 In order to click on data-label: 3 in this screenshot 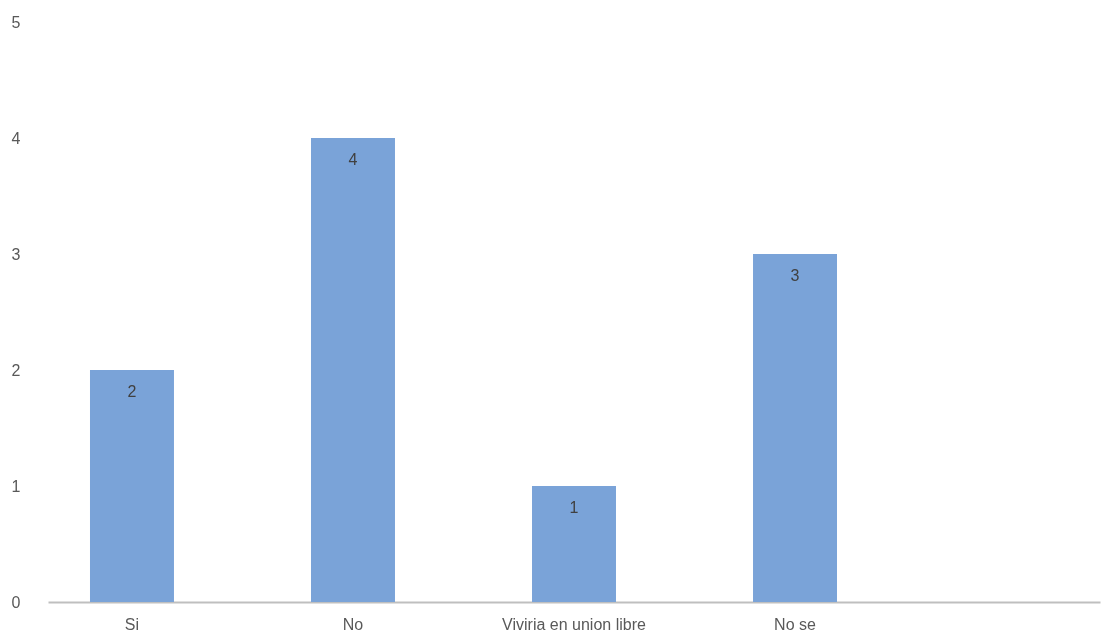, I will do `click(795, 275)`.